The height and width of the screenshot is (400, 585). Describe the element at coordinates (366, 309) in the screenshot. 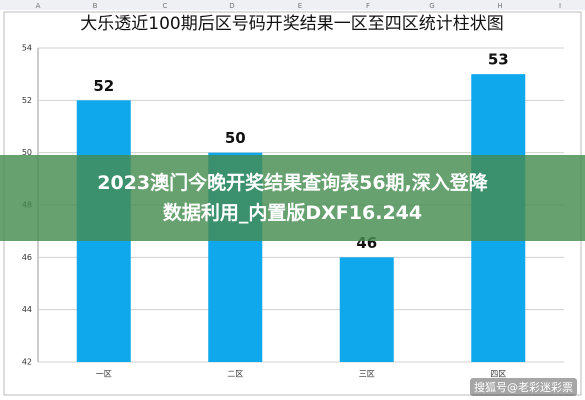

I see `bar` at that location.